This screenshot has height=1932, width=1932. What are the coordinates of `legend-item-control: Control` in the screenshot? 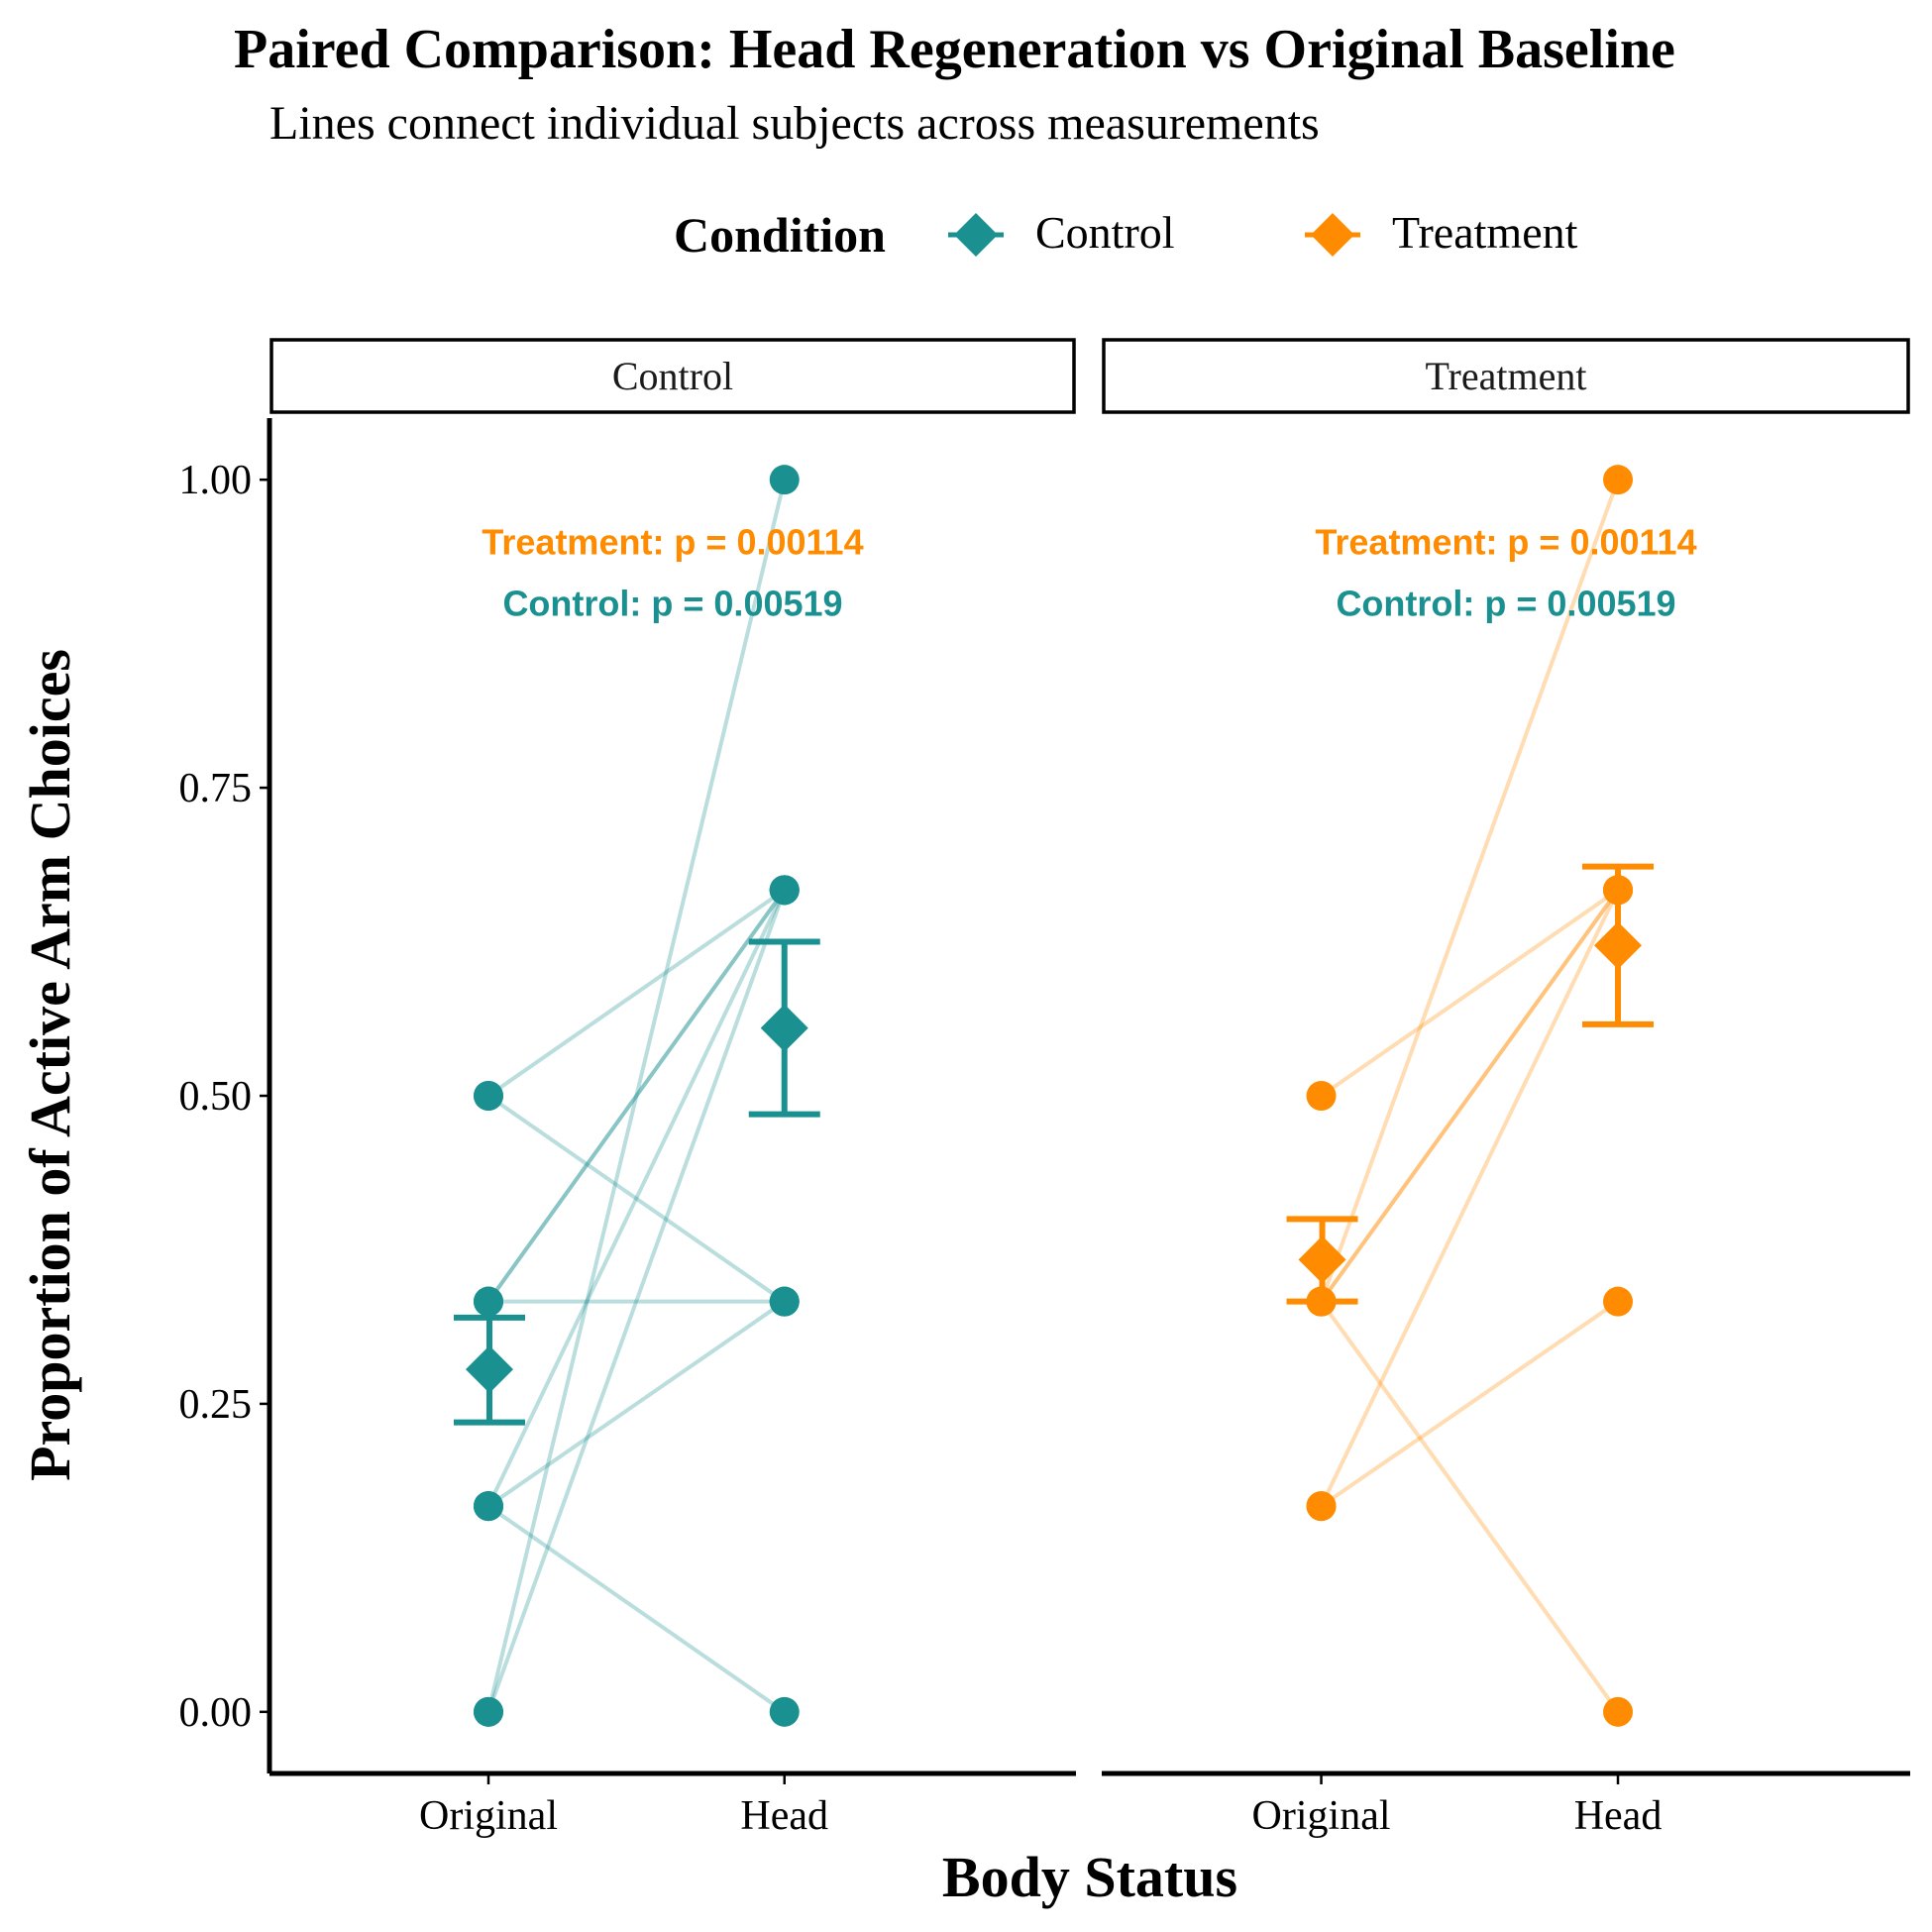 It's located at (1061, 232).